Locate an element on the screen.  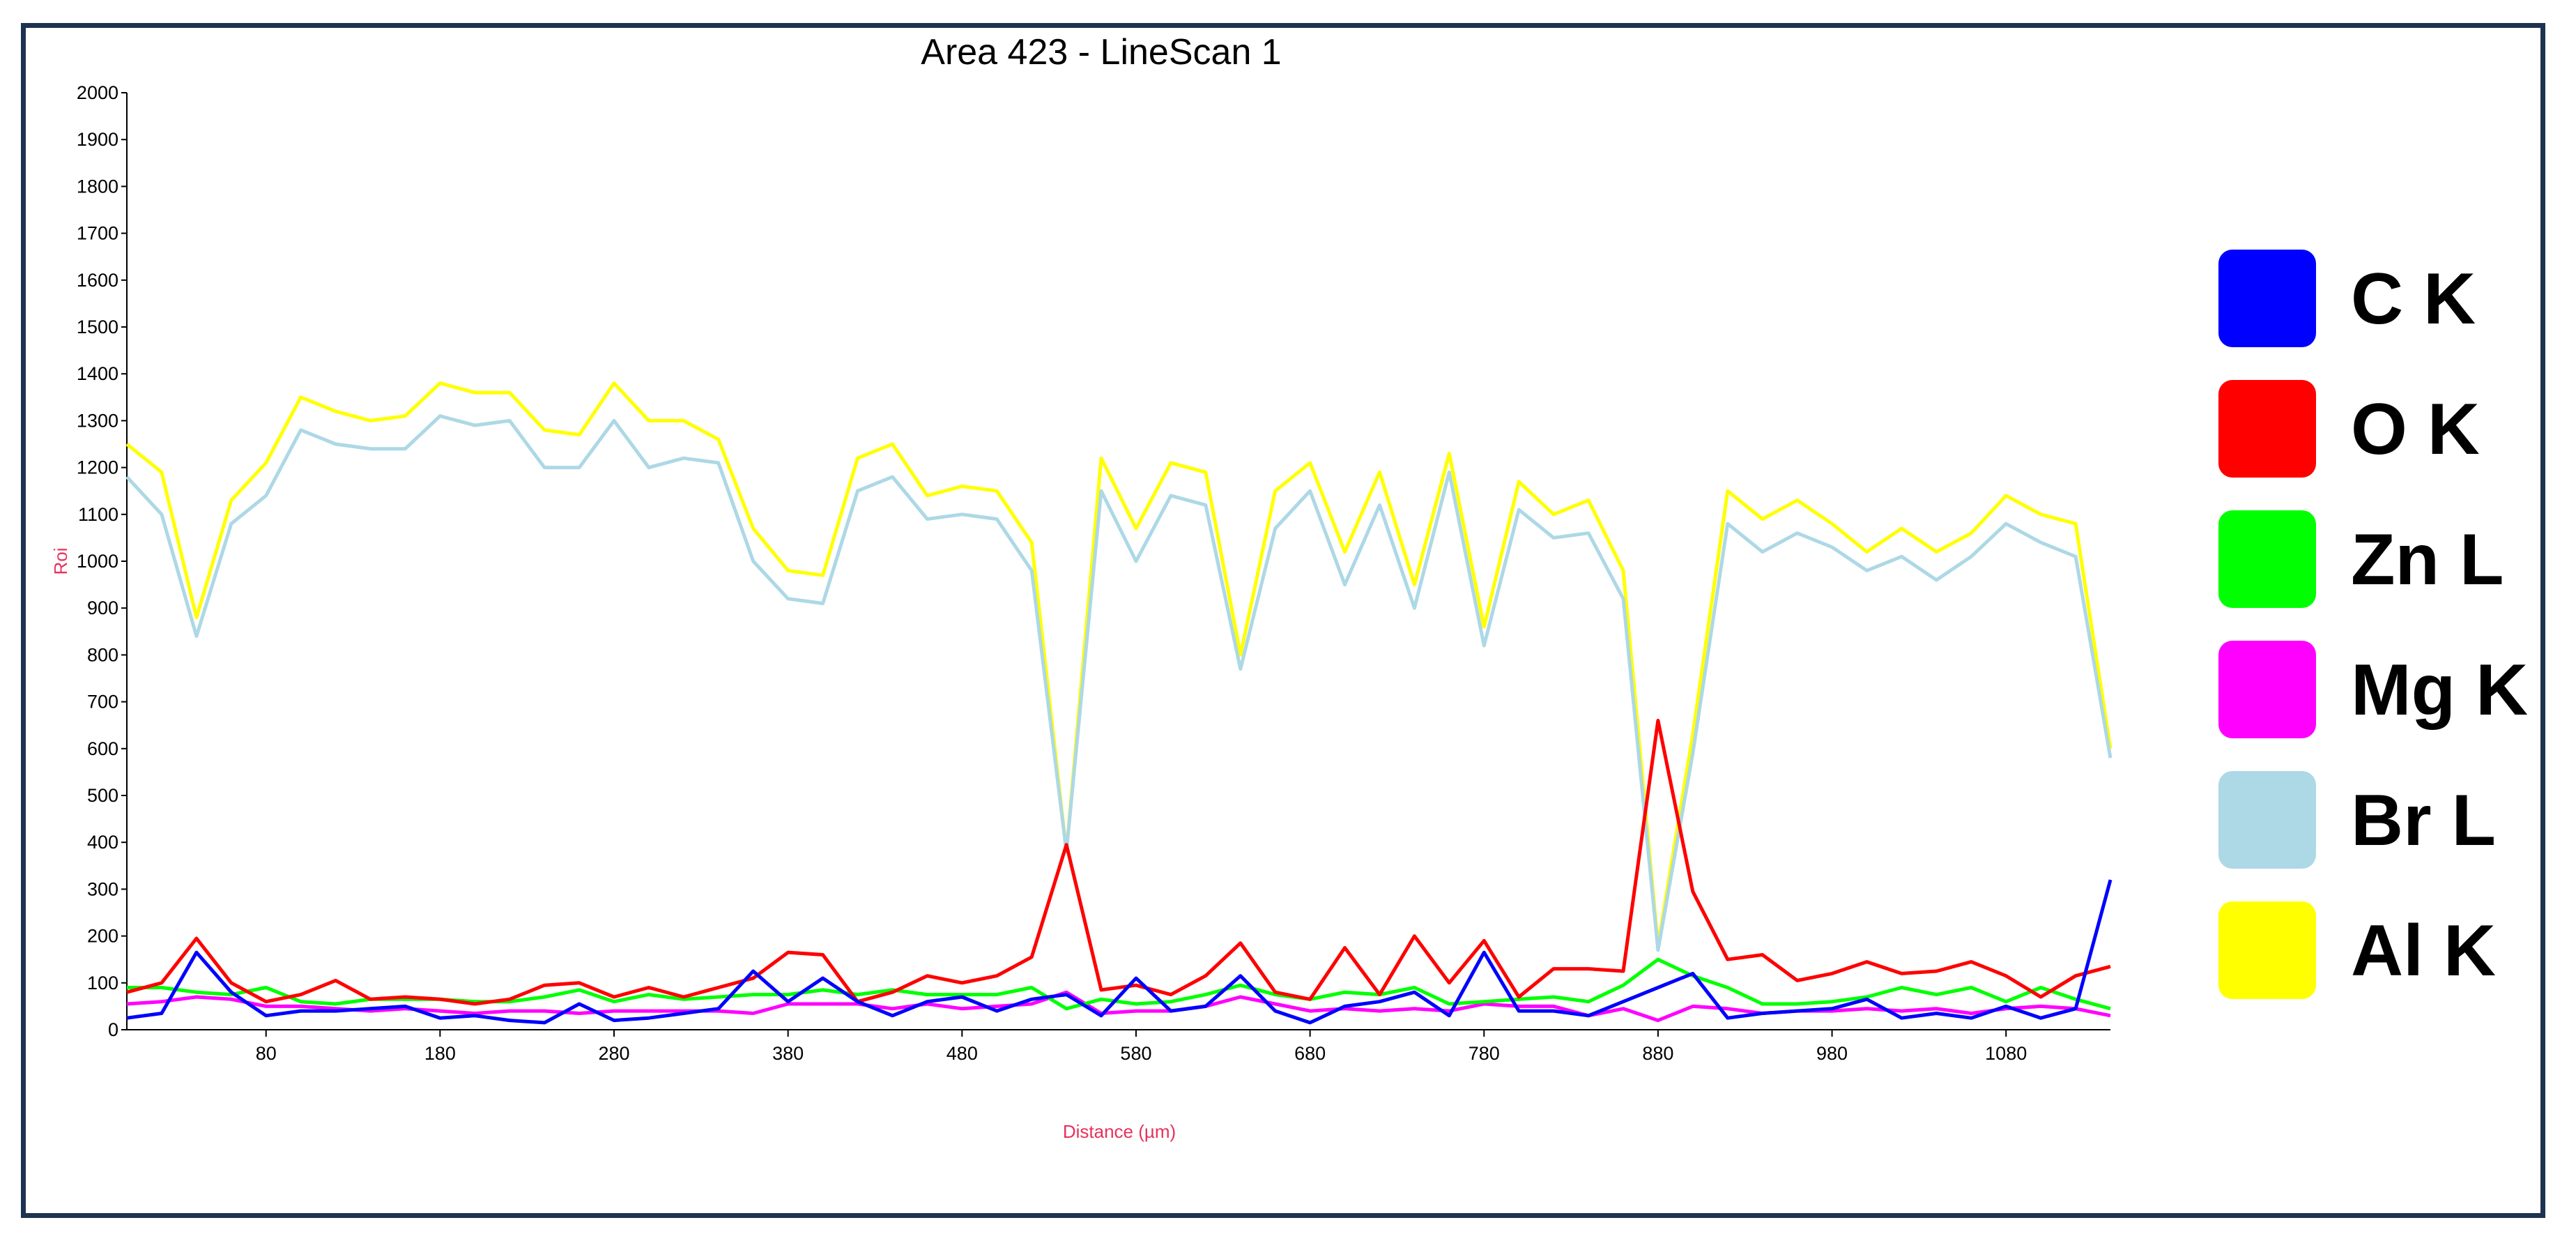
x-axis-title: Distance (µm) is located at coordinates (1119, 1131).